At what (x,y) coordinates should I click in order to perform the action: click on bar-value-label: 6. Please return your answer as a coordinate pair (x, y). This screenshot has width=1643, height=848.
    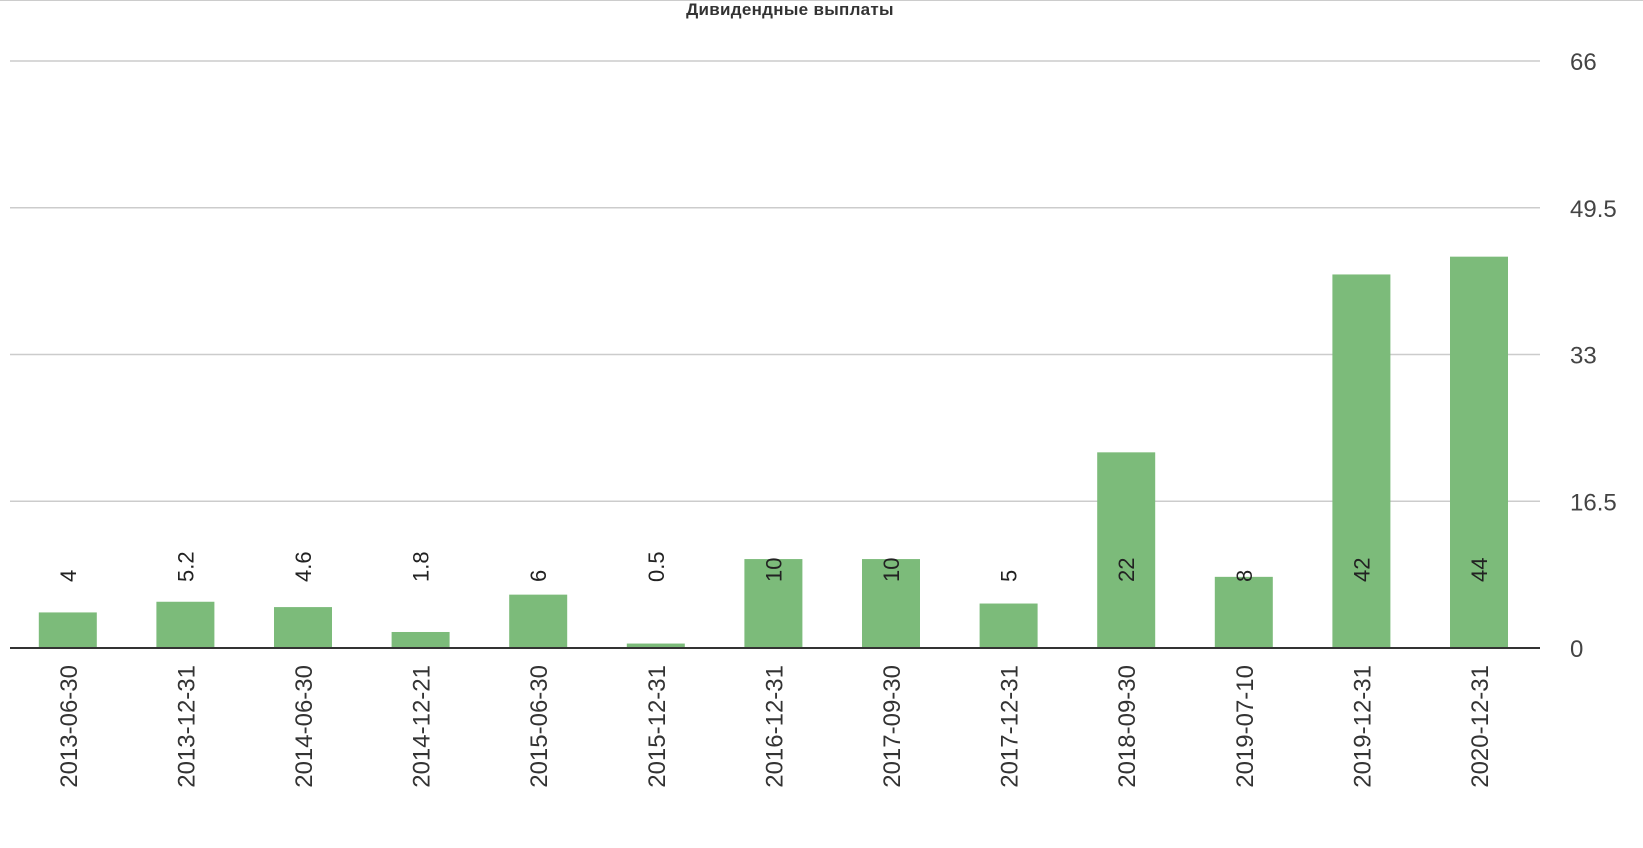
    Looking at the image, I should click on (538, 576).